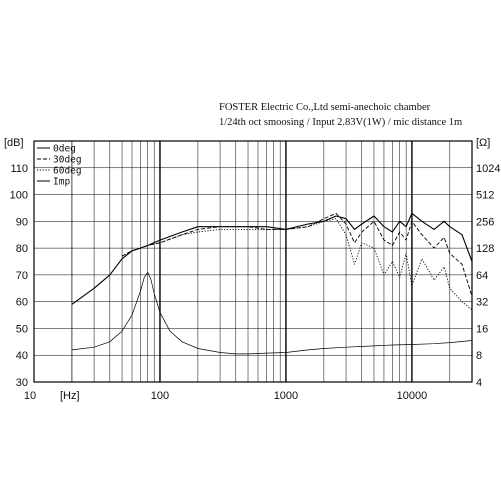 The image size is (501, 501). I want to click on y-tick-label: 50, so click(22, 329).